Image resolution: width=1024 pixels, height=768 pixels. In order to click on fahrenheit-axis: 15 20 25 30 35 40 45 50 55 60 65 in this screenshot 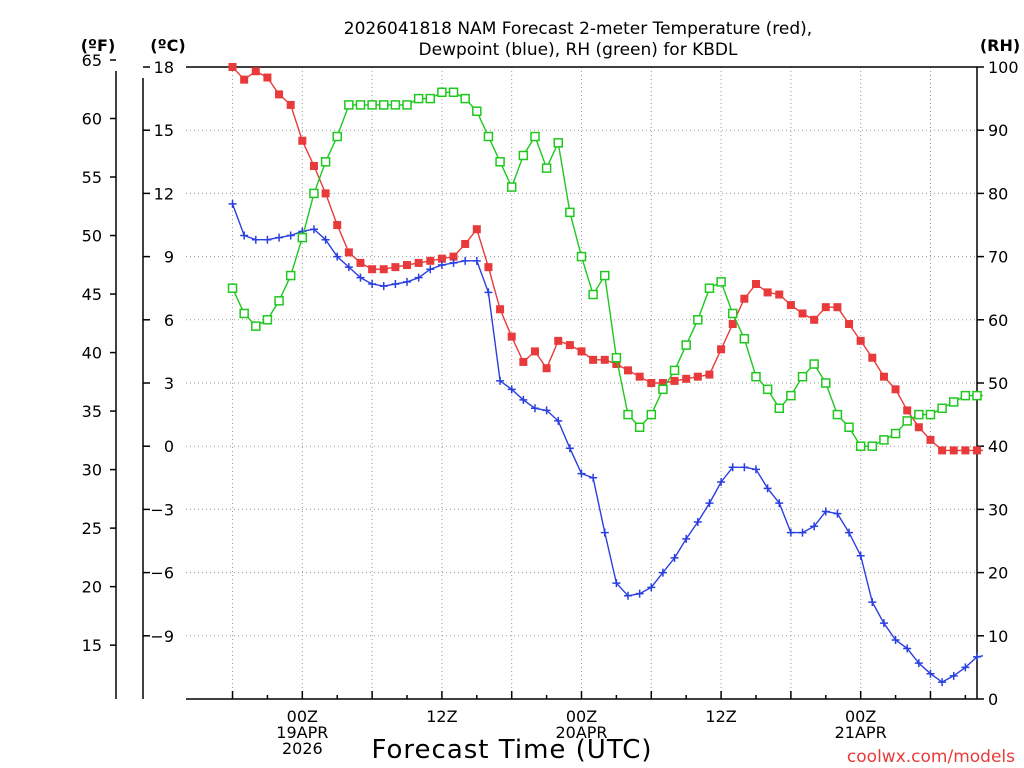, I will do `click(99, 353)`.